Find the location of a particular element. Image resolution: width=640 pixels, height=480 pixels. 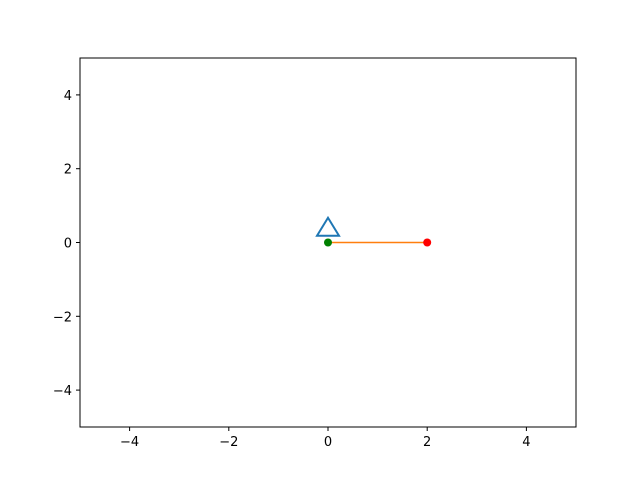

x-tick-label: 0 is located at coordinates (328, 442).